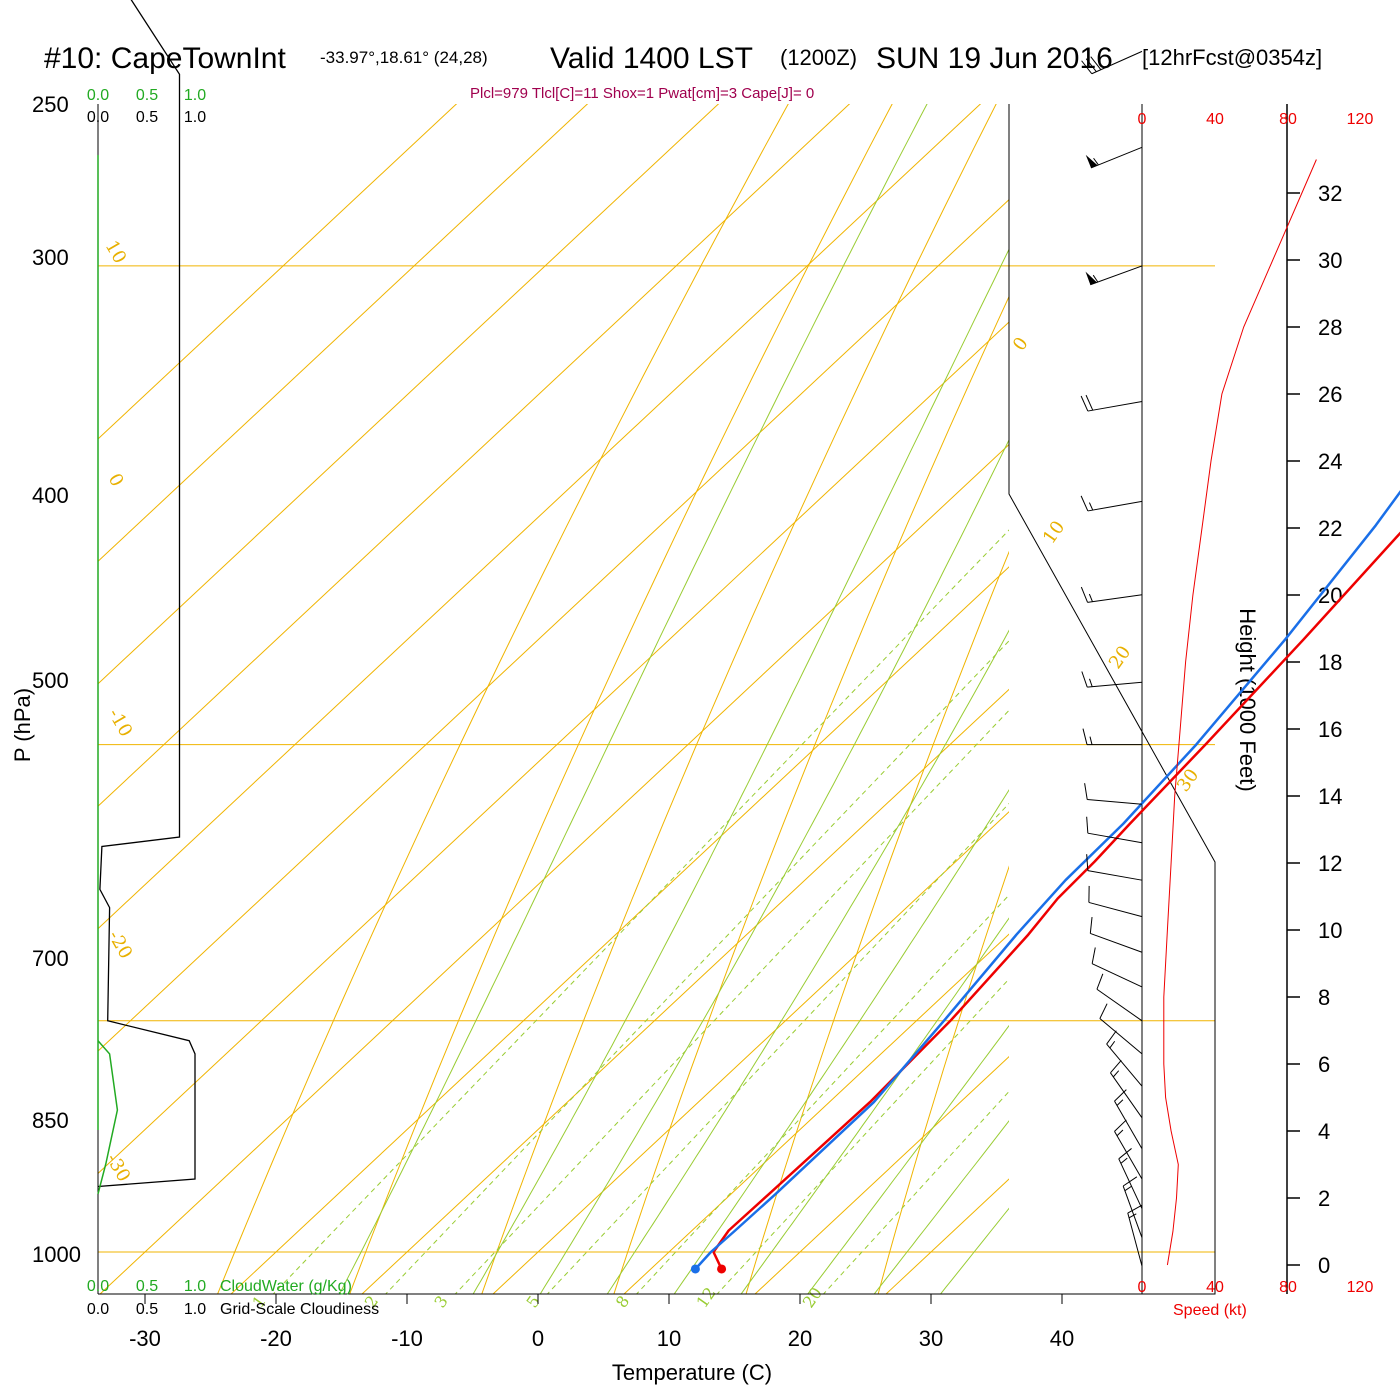 The image size is (1400, 1400). I want to click on temperature-tick: 0, so click(538, 1338).